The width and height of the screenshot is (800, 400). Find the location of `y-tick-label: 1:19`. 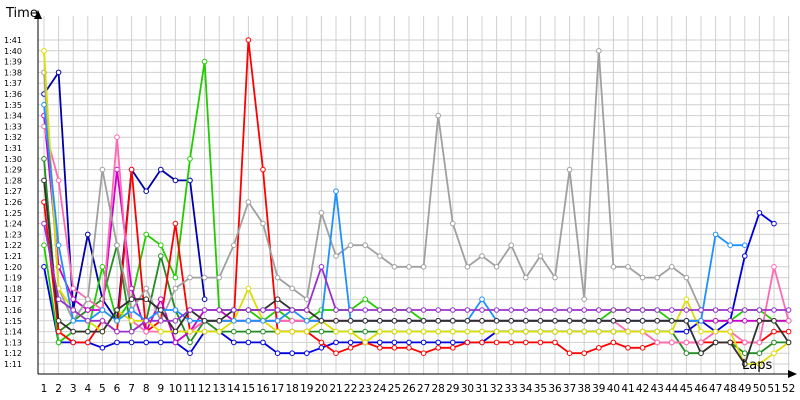

y-tick-label: 1:19 is located at coordinates (13, 278).